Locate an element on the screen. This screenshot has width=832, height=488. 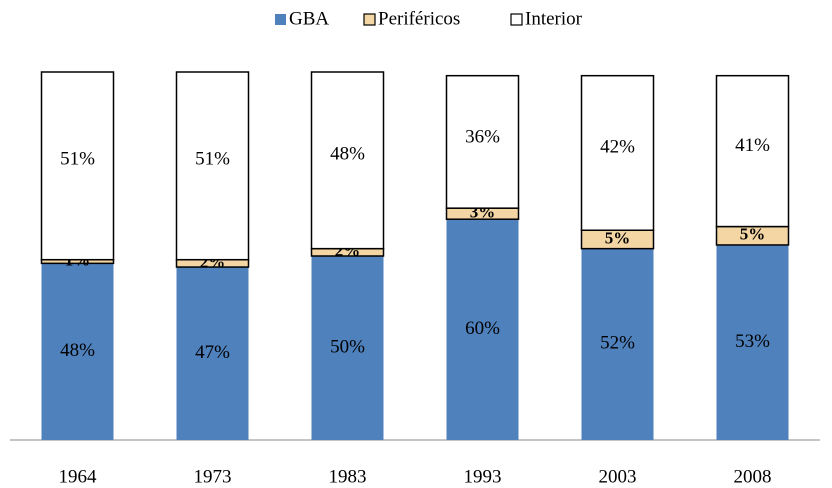
legend-label: GBA is located at coordinates (309, 18).